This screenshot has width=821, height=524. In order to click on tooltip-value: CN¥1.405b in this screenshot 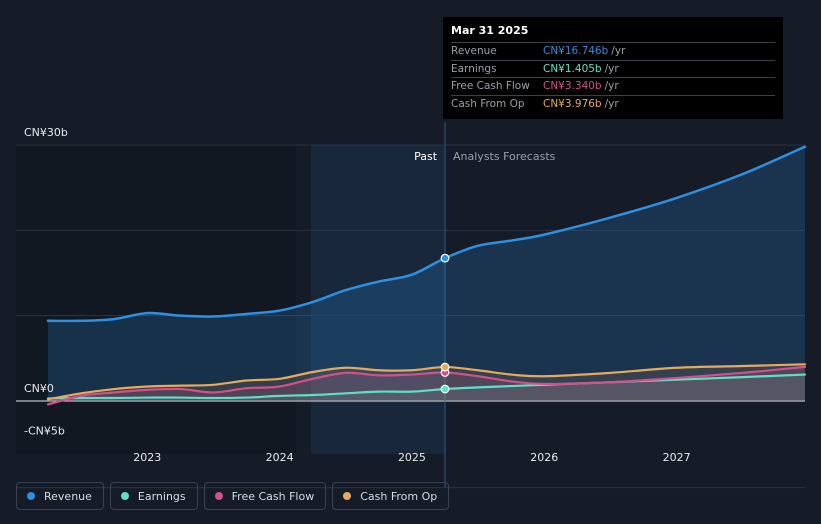, I will do `click(572, 68)`.